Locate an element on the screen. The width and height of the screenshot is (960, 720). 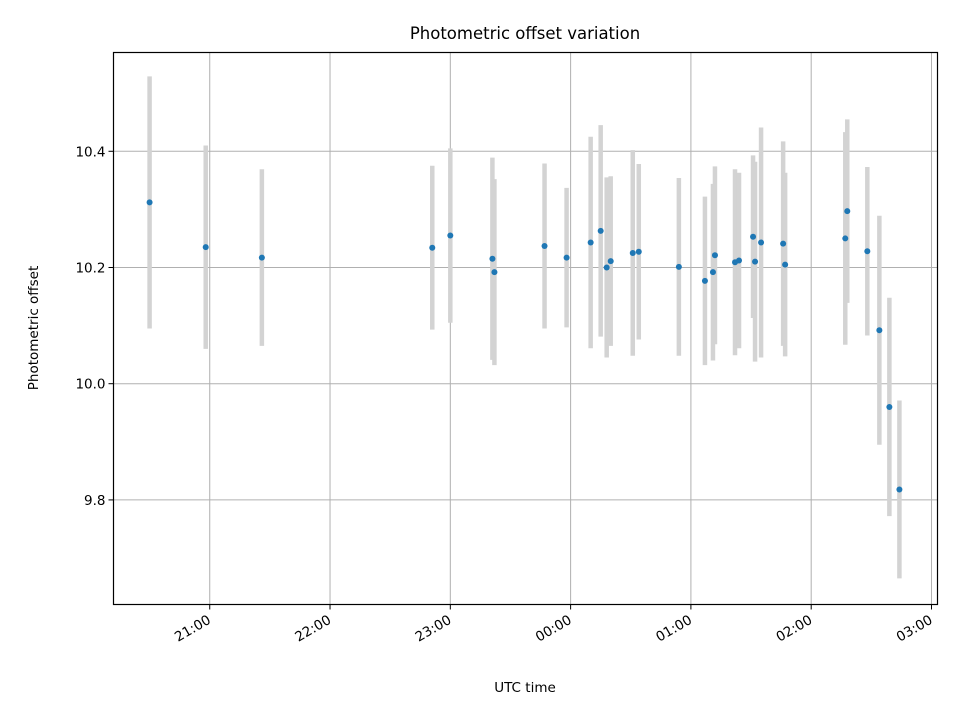
chart-title: Photometric offset variation is located at coordinates (525, 33).